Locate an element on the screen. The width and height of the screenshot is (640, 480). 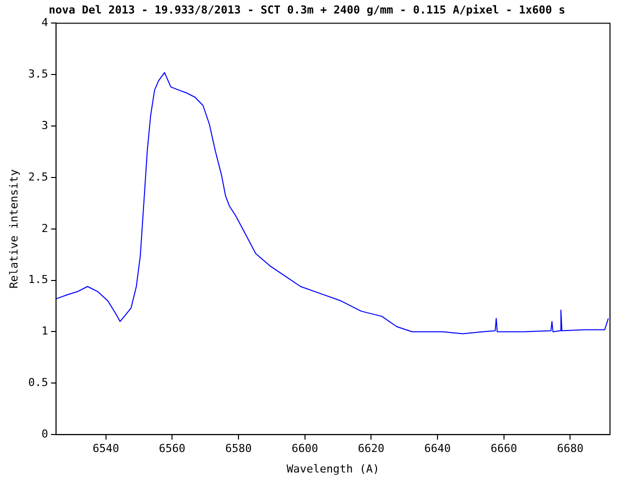
x-tick-label: 6580 is located at coordinates (238, 449).